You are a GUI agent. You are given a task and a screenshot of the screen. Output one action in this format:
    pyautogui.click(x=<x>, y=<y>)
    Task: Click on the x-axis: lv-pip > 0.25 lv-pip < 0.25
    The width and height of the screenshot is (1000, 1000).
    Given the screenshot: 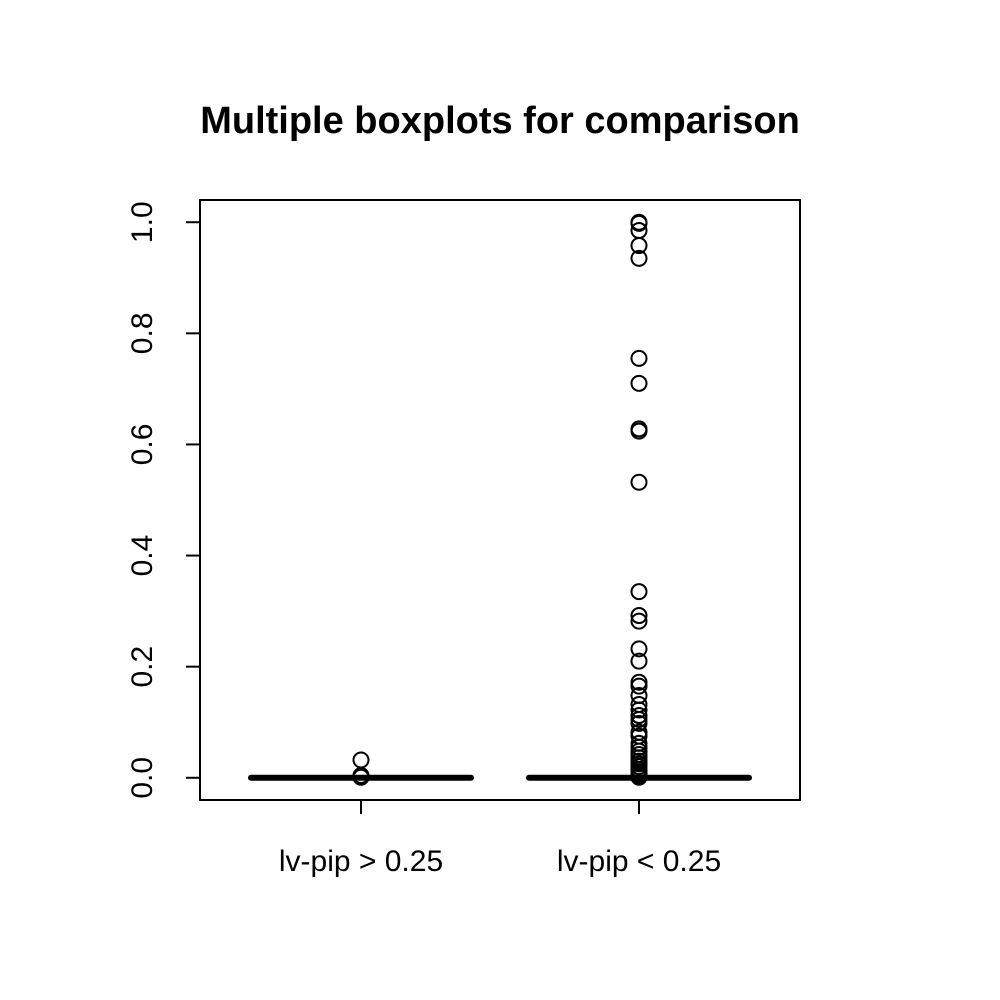 What is the action you would take?
    pyautogui.click(x=500, y=839)
    